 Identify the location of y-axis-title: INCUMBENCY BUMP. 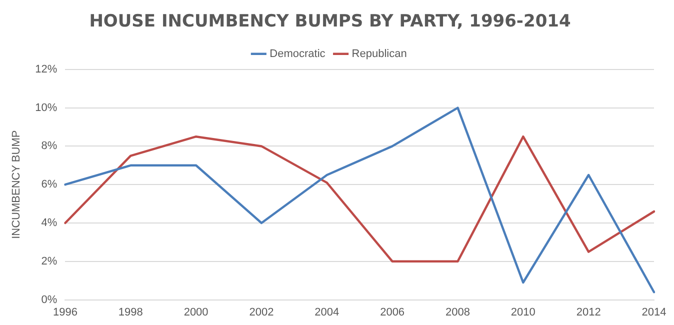
(16, 184).